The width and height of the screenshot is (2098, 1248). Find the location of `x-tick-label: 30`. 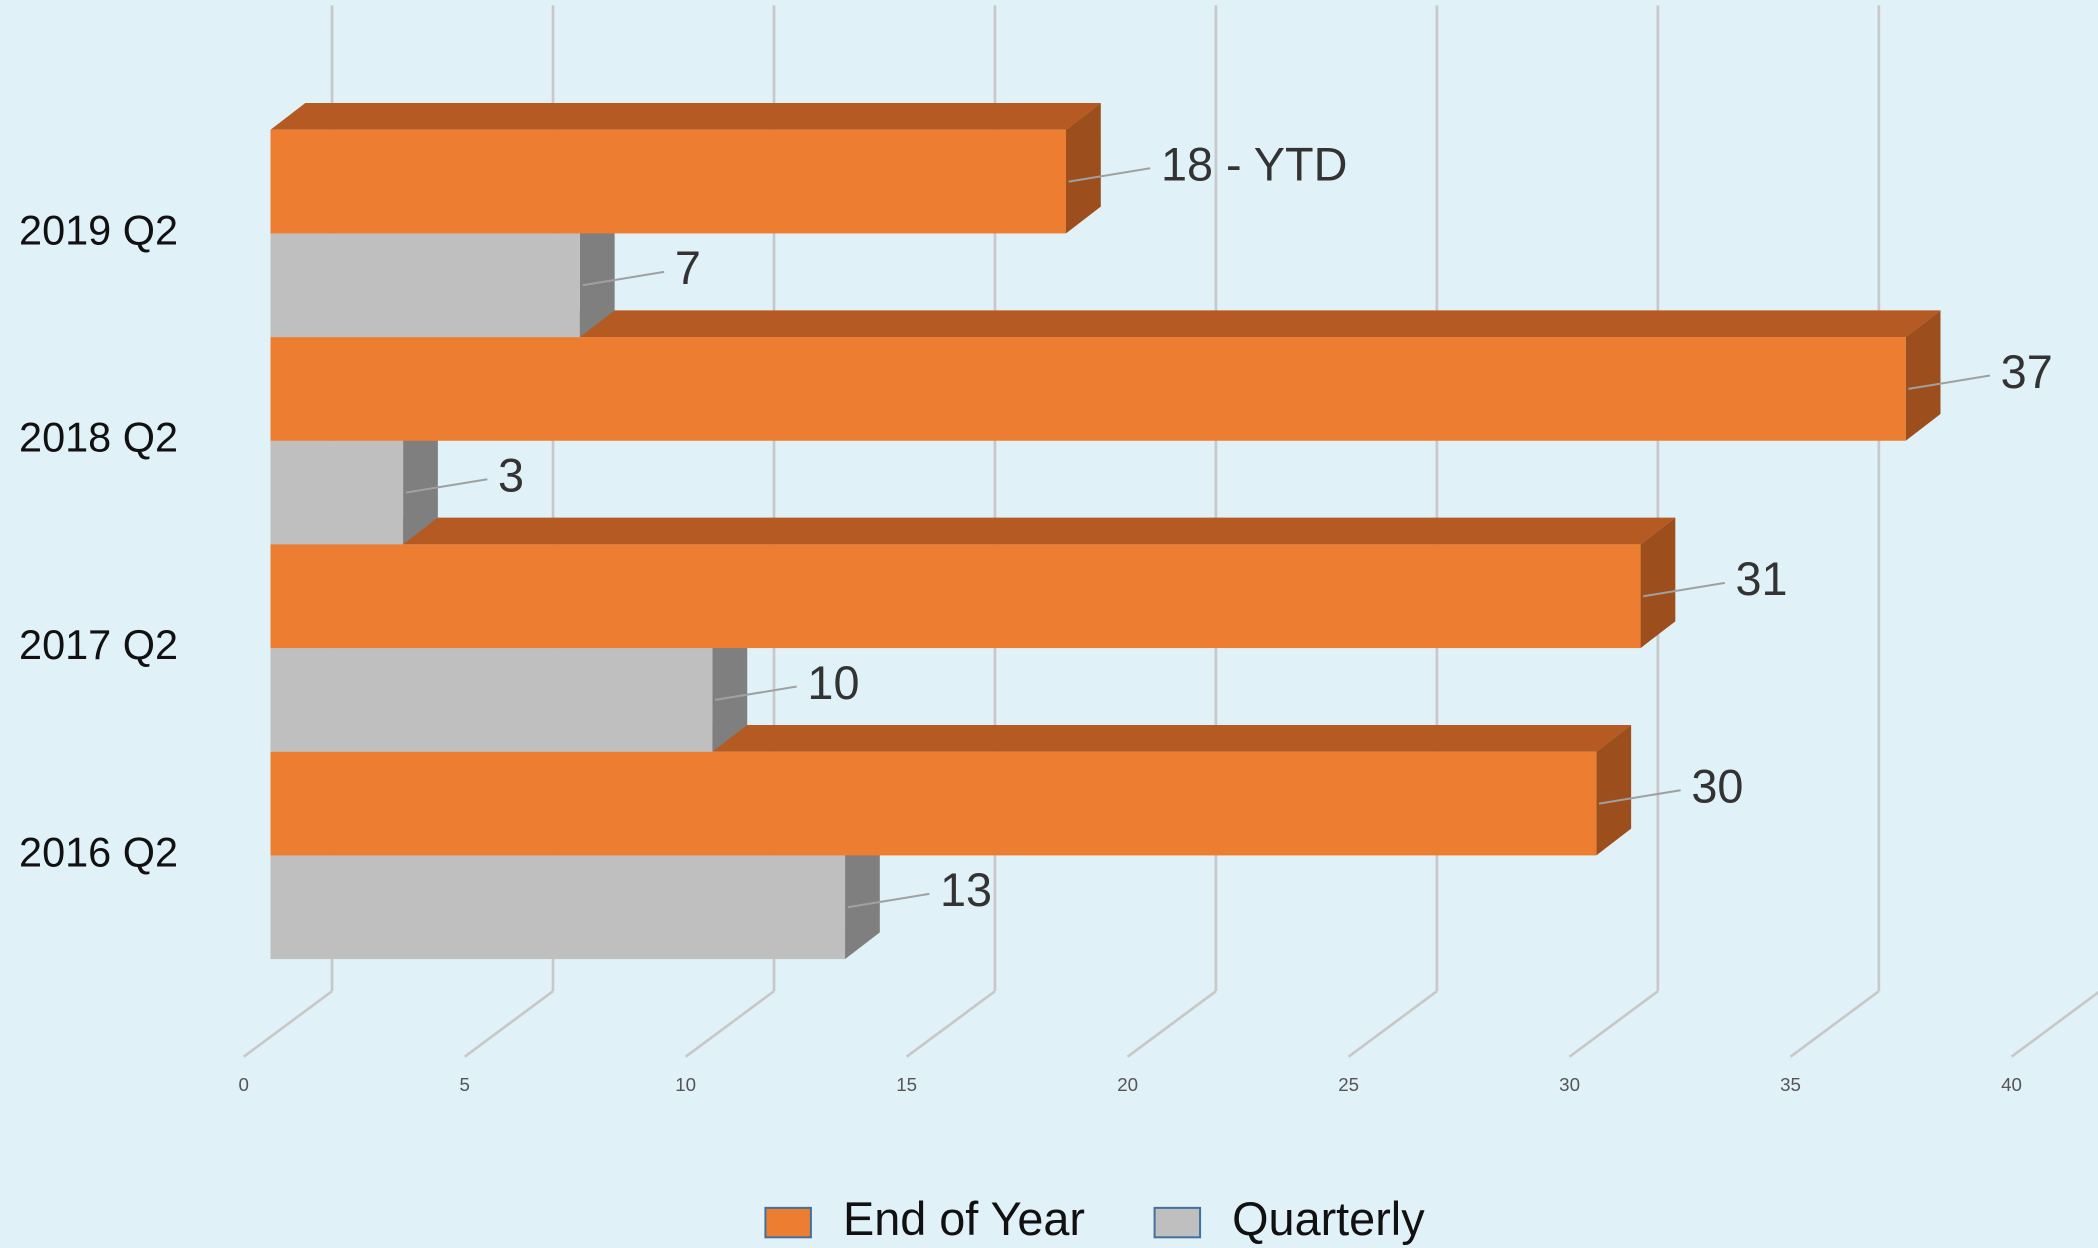

x-tick-label: 30 is located at coordinates (1569, 1084).